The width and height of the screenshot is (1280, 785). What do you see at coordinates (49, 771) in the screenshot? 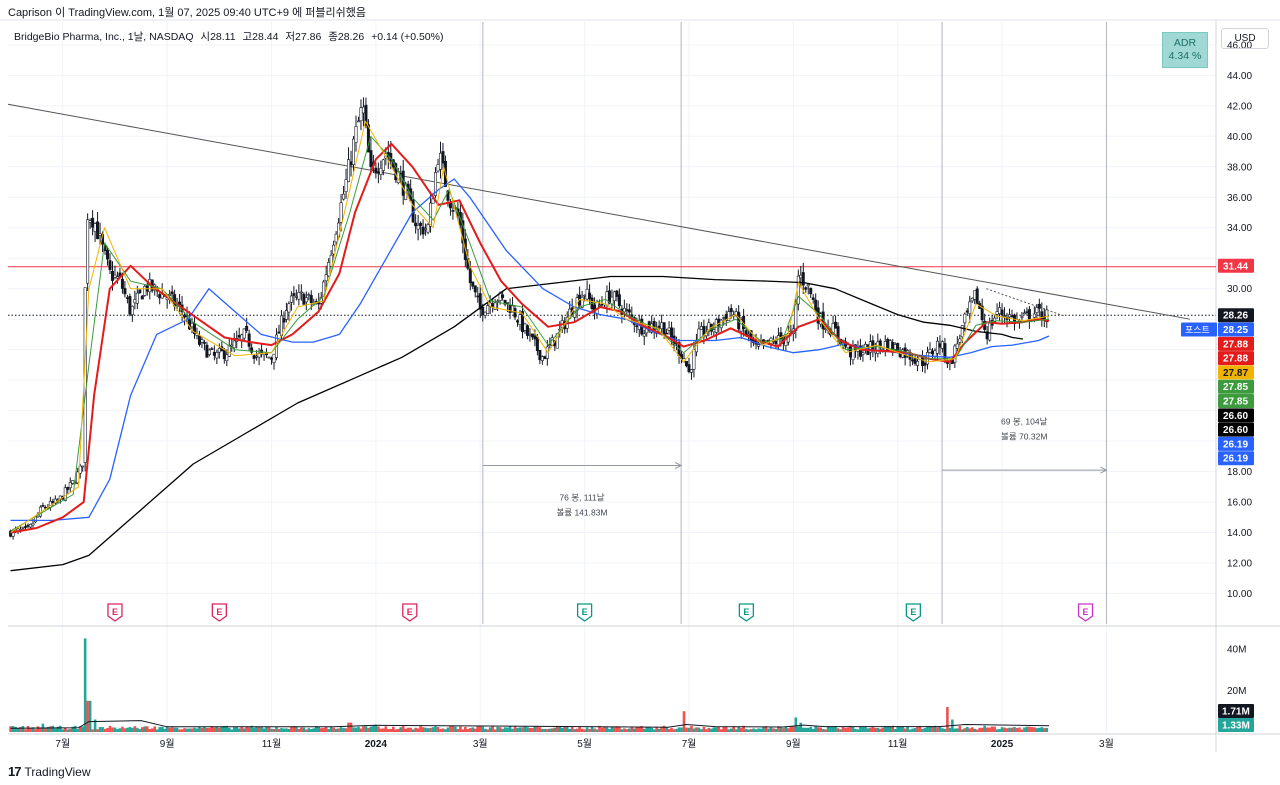
I see `tradingview-logo: 17 TradingView` at bounding box center [49, 771].